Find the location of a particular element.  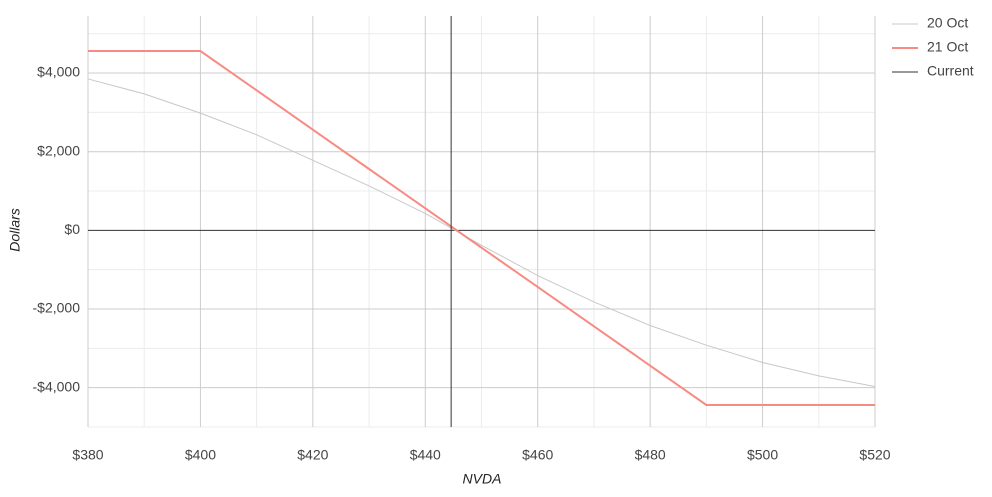

y-axis-title: Dollars is located at coordinates (15, 230).